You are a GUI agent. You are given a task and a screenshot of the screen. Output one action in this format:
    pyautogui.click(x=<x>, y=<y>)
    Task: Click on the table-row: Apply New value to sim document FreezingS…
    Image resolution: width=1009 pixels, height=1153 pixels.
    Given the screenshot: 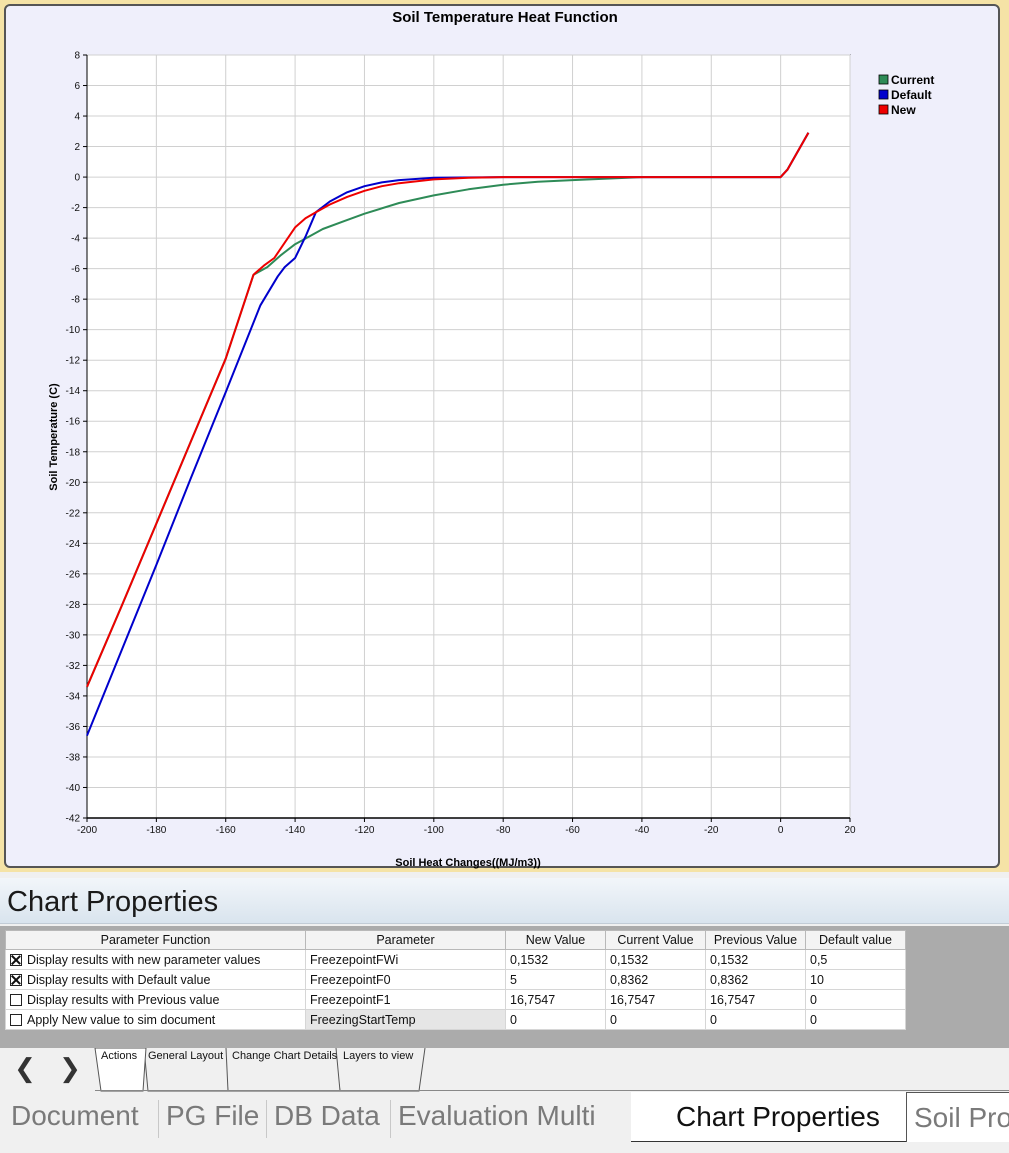 What is the action you would take?
    pyautogui.click(x=455, y=1019)
    